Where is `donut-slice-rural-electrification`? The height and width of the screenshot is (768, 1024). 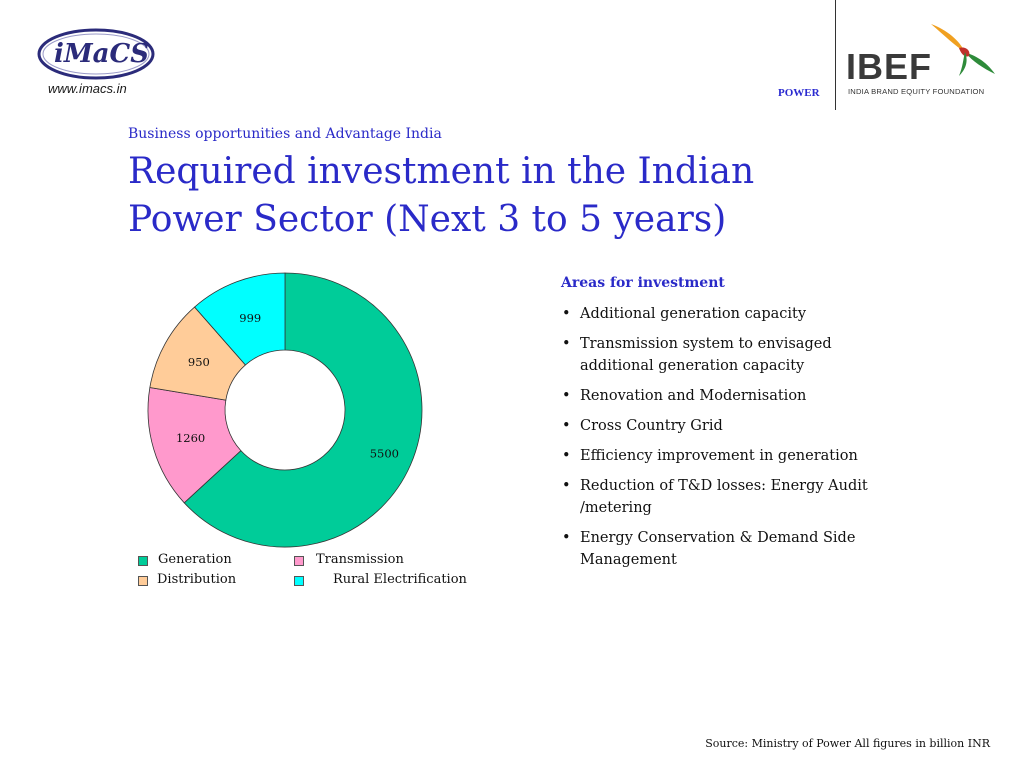
donut-slice-rural-electrification is located at coordinates (240, 319).